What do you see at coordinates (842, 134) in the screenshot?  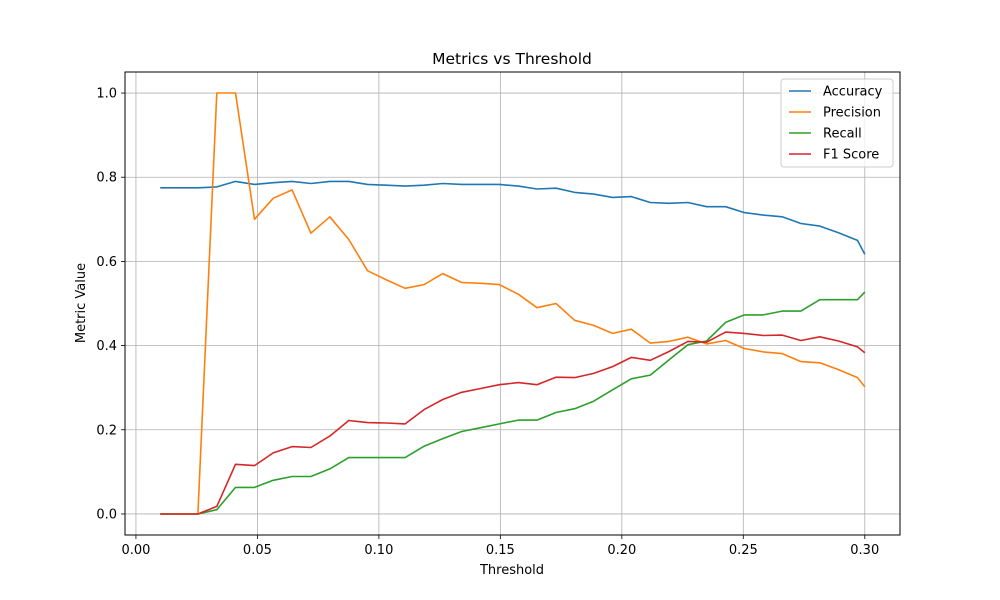 I see `legend-label-recall: Recall` at bounding box center [842, 134].